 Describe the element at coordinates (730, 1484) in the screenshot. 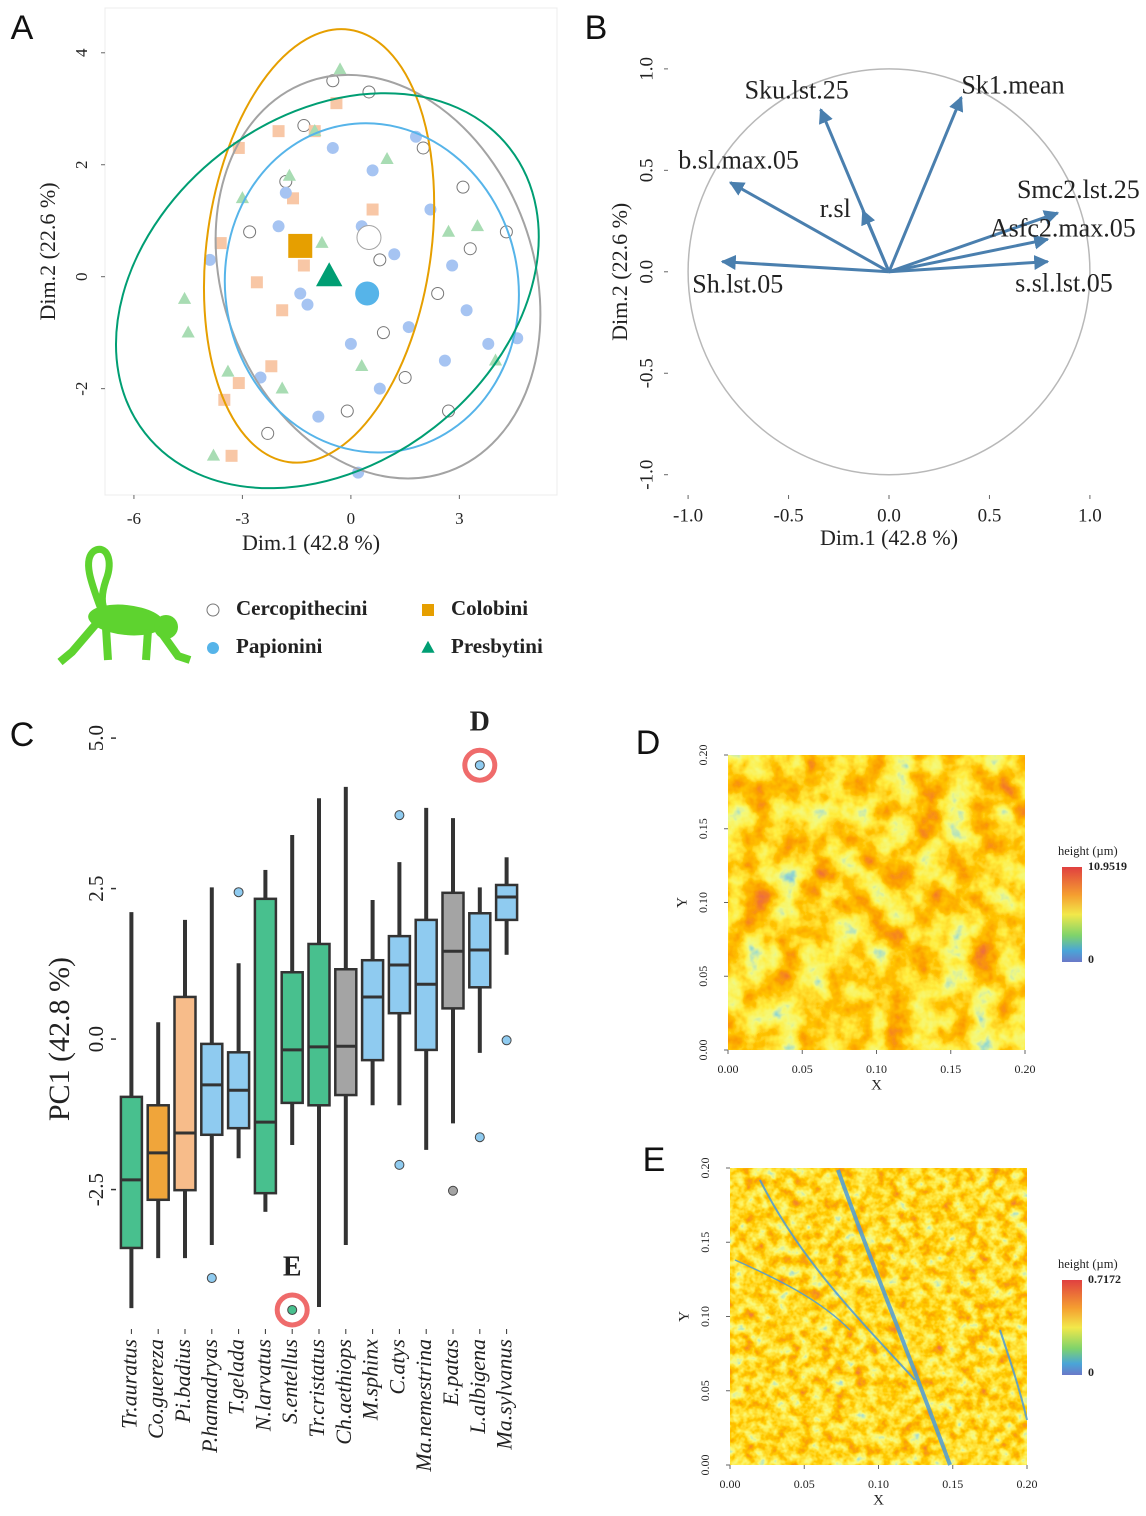

I see `x-tick-label: 0.00` at that location.